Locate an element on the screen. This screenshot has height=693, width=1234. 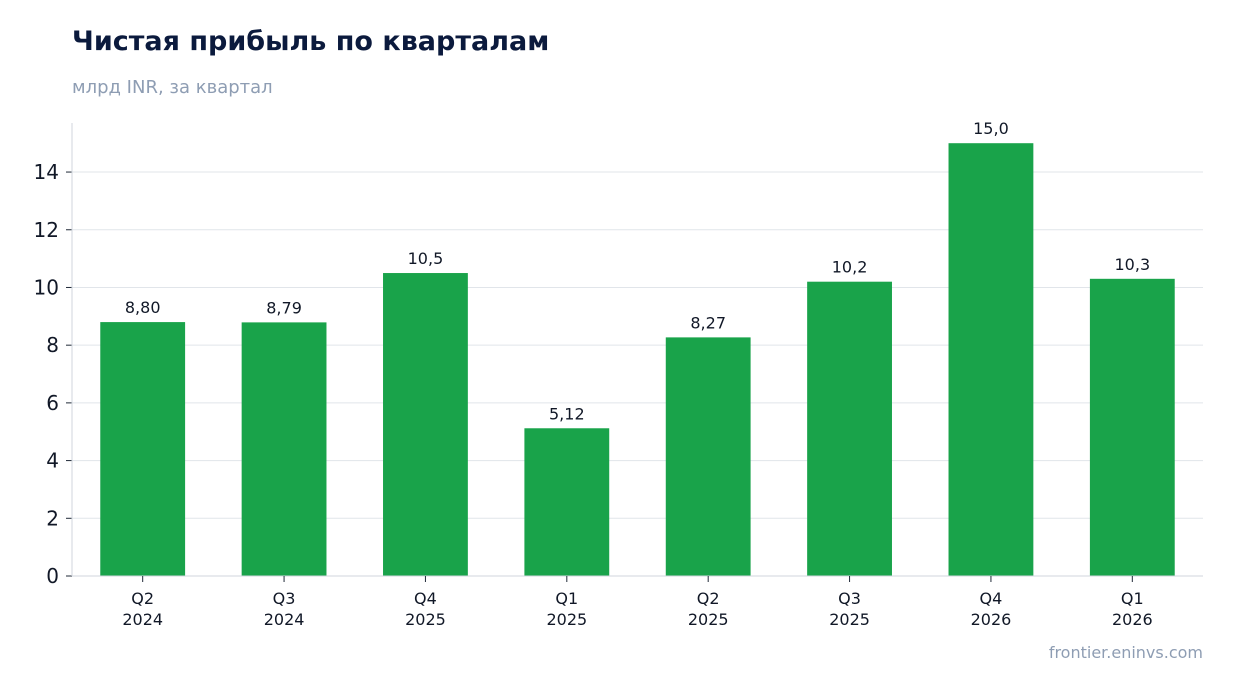
data-label: 15,0 is located at coordinates (991, 128).